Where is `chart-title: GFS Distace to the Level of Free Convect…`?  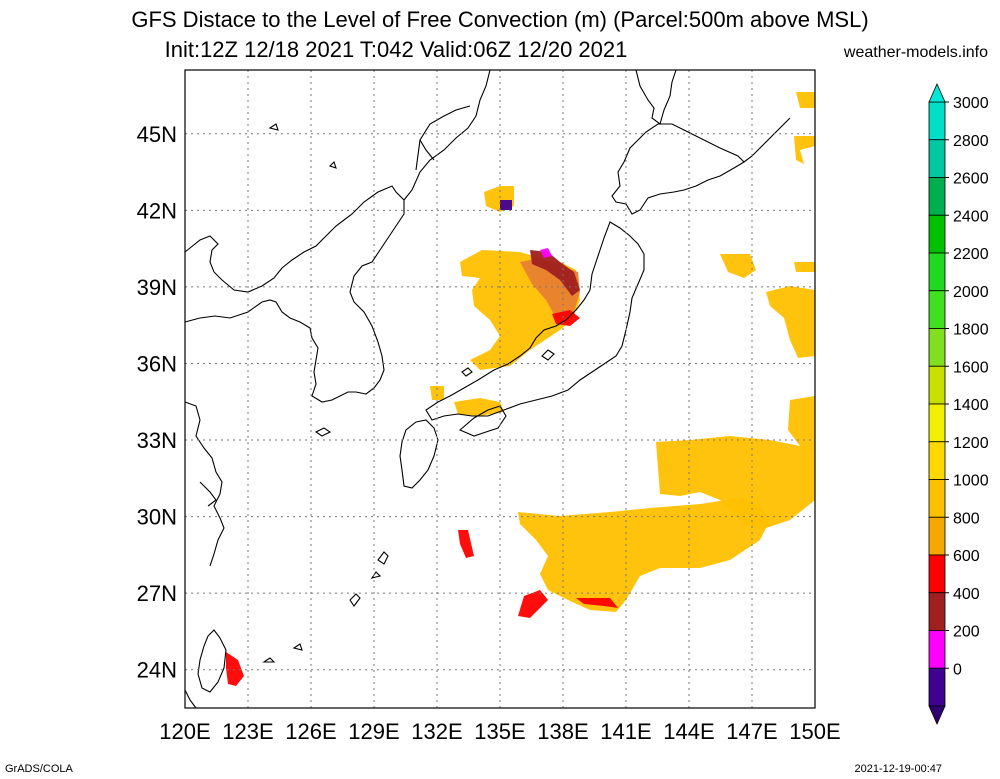 chart-title: GFS Distace to the Level of Free Convect… is located at coordinates (500, 19).